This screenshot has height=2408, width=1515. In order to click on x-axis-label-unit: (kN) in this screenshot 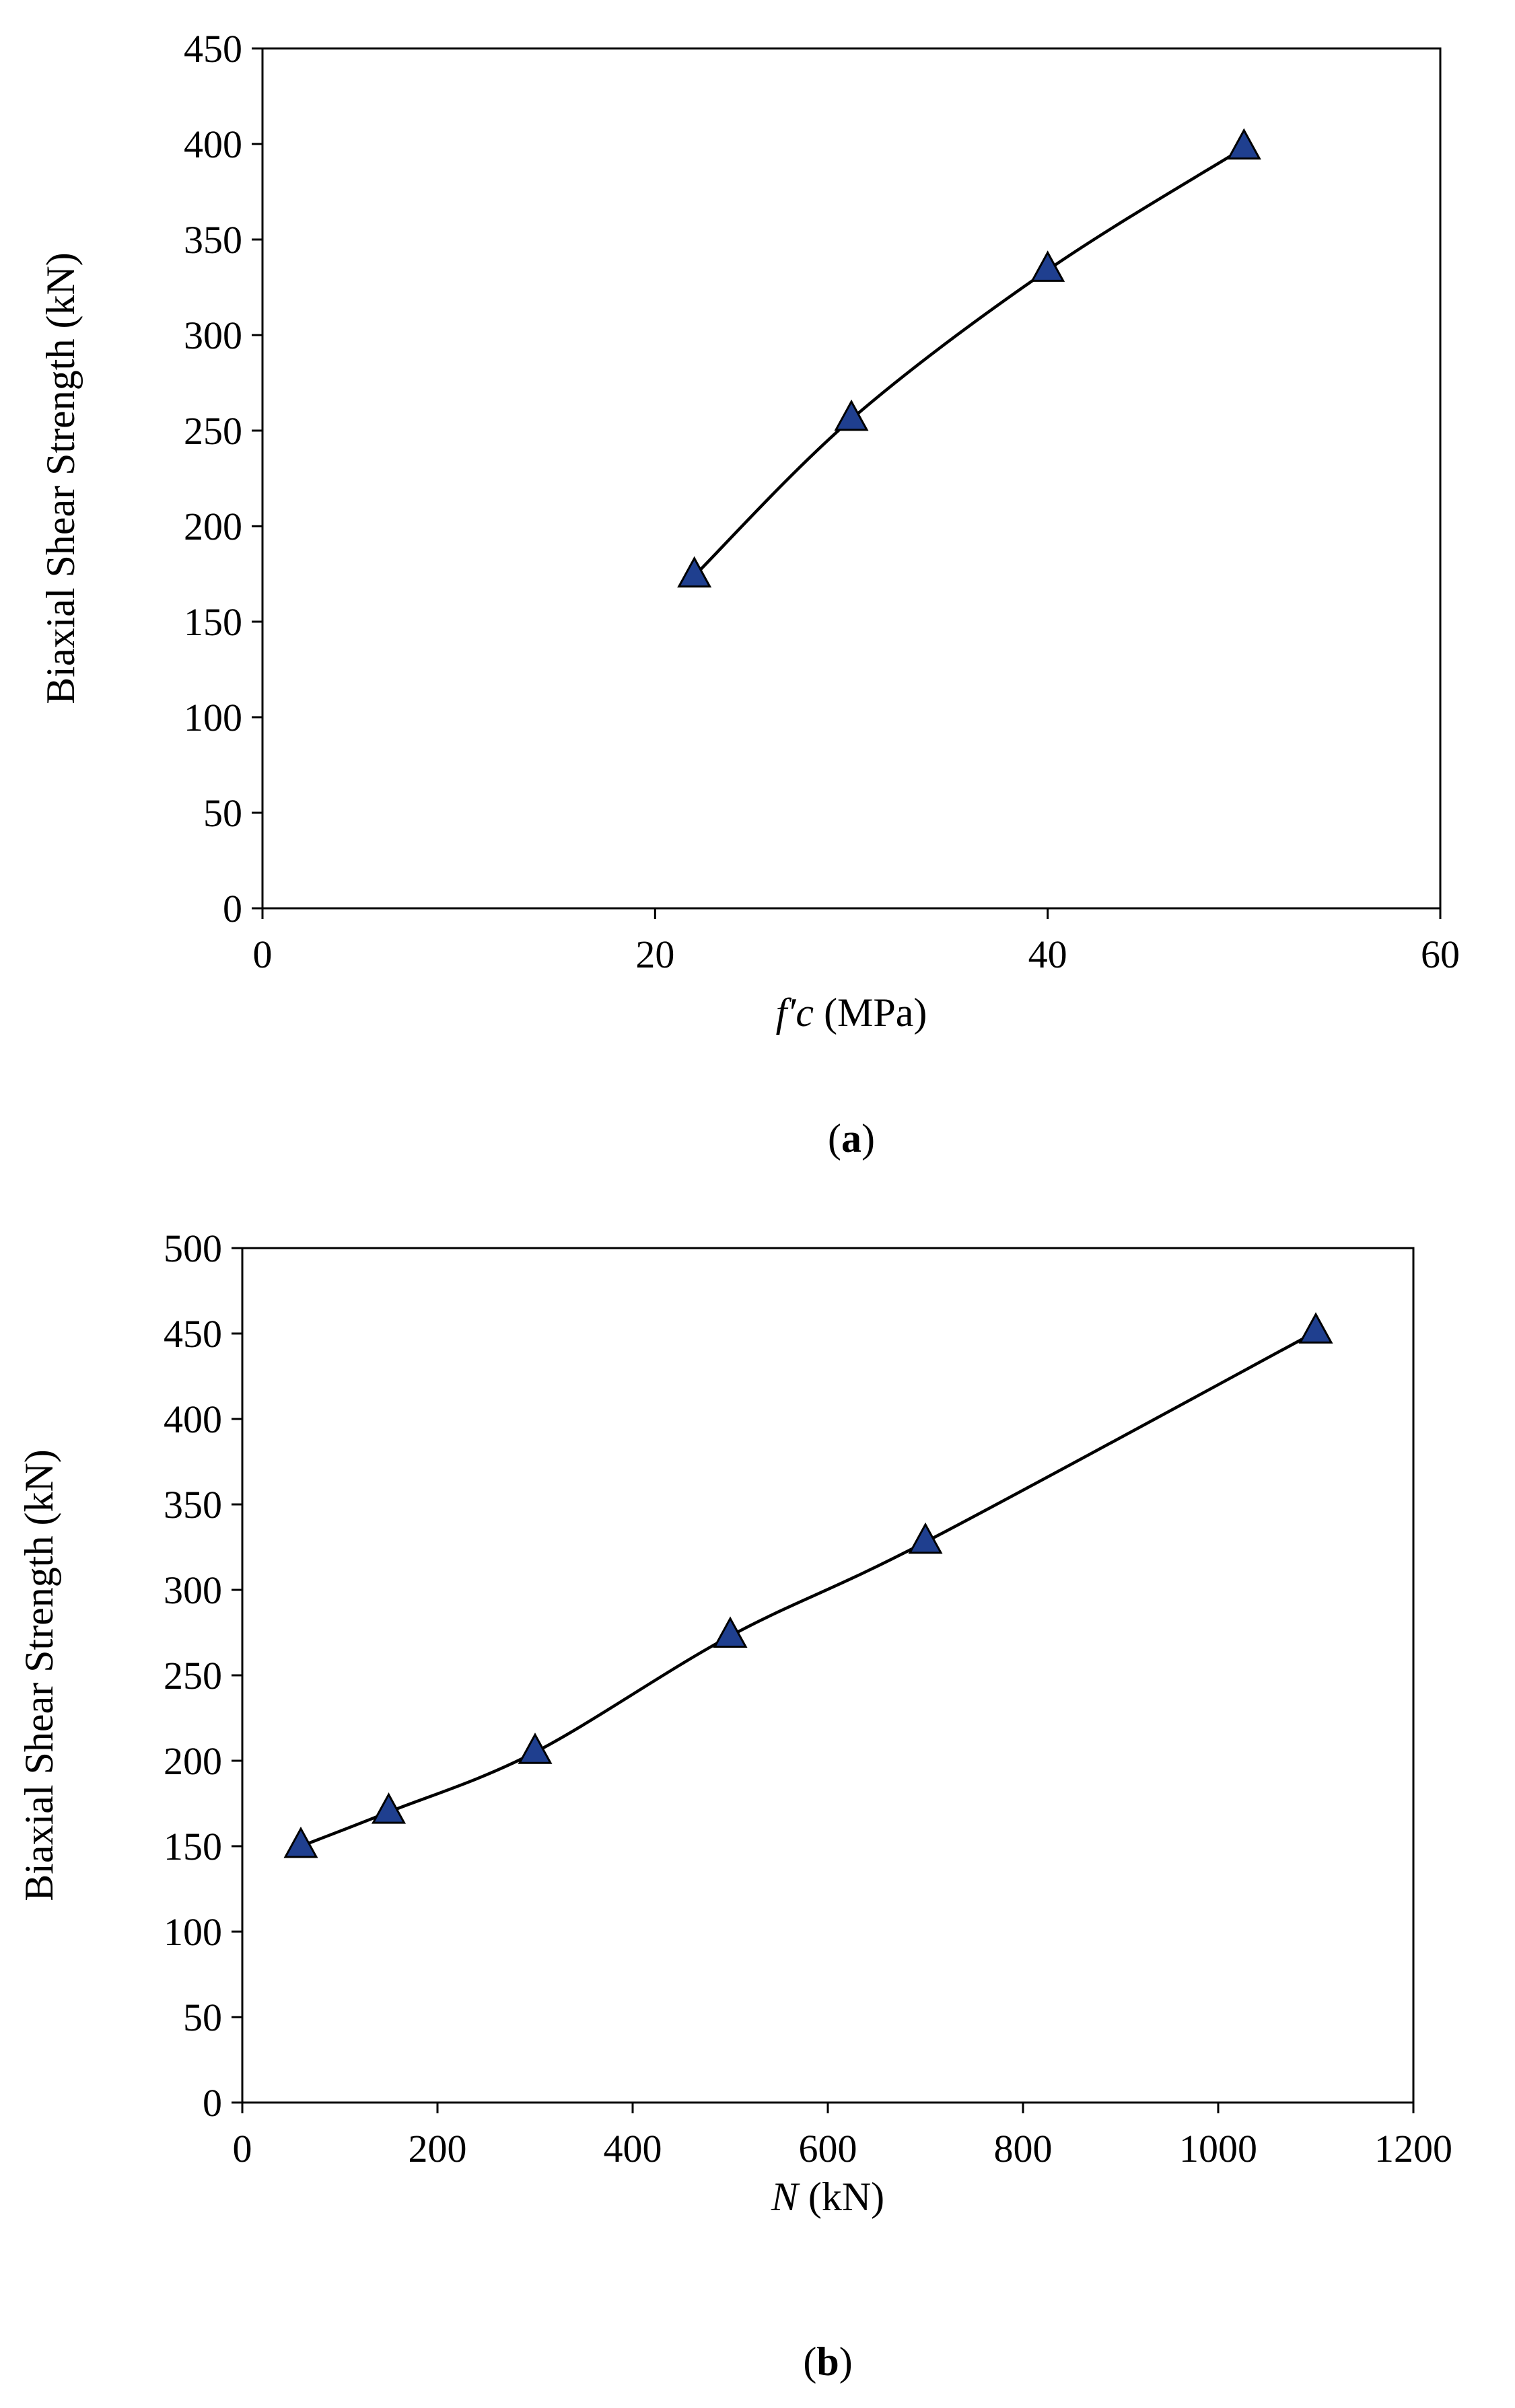, I will do `click(841, 2197)`.